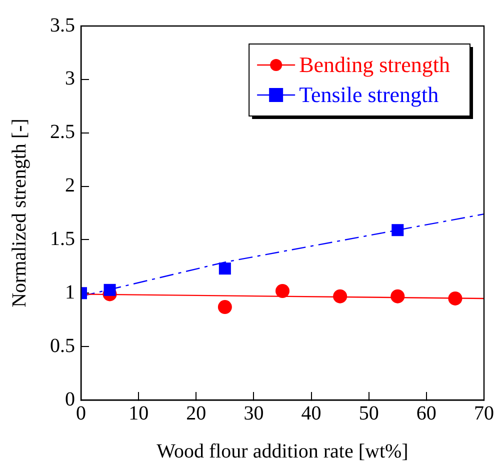  What do you see at coordinates (282, 451) in the screenshot?
I see `x-axis-title: Wood flour addition rate [wt%]` at bounding box center [282, 451].